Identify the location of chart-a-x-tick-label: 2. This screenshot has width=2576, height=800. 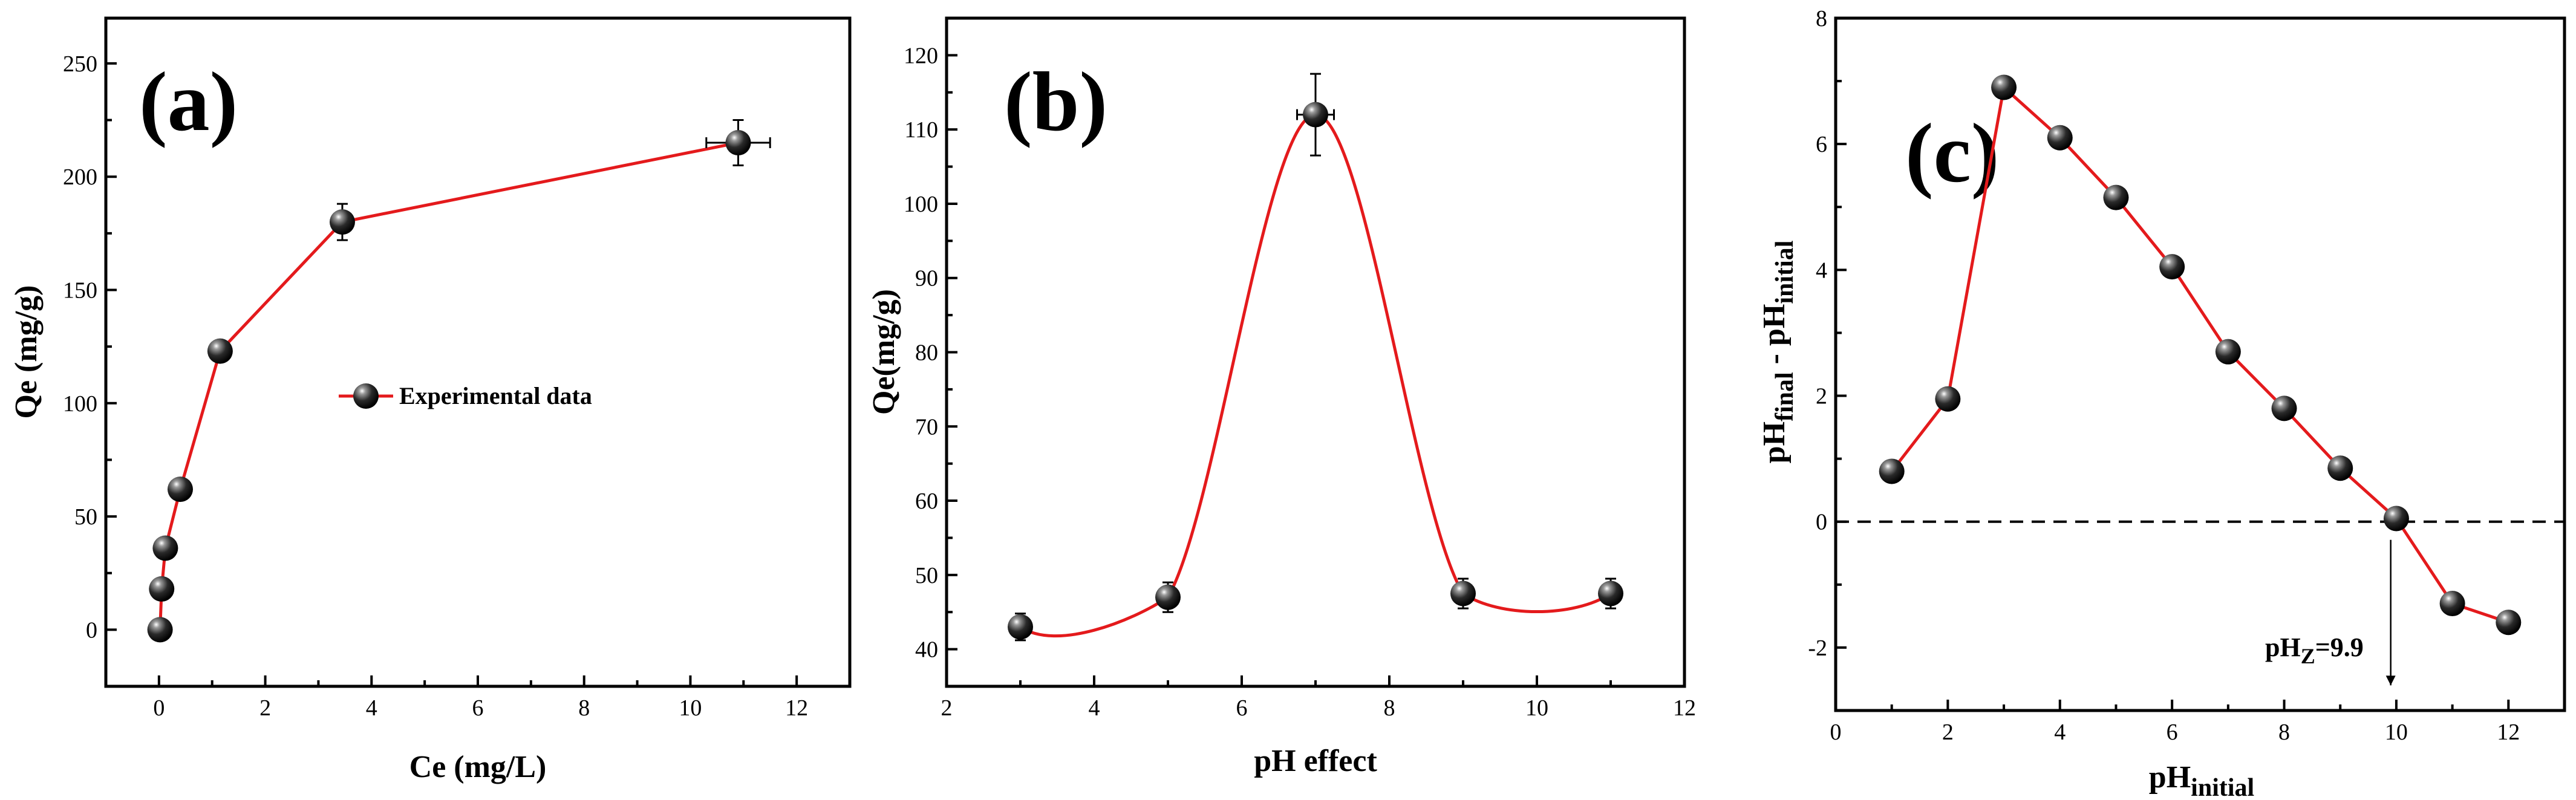
(265, 708).